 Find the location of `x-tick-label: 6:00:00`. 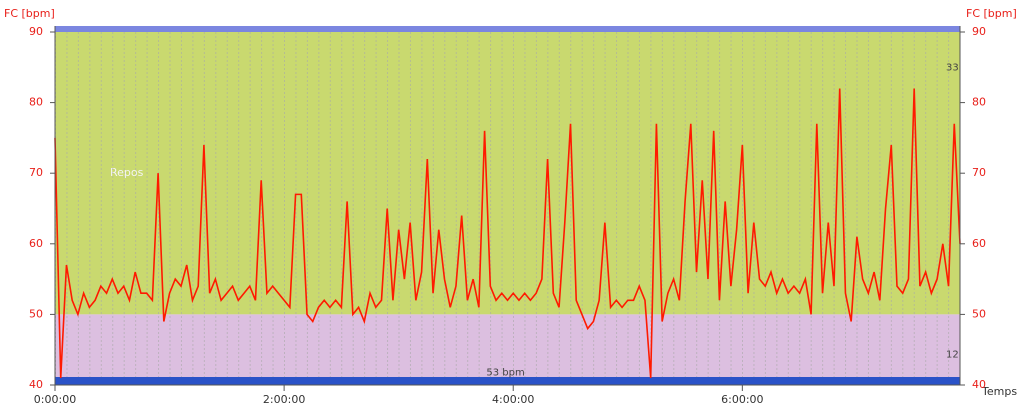

x-tick-label: 6:00:00 is located at coordinates (742, 399).